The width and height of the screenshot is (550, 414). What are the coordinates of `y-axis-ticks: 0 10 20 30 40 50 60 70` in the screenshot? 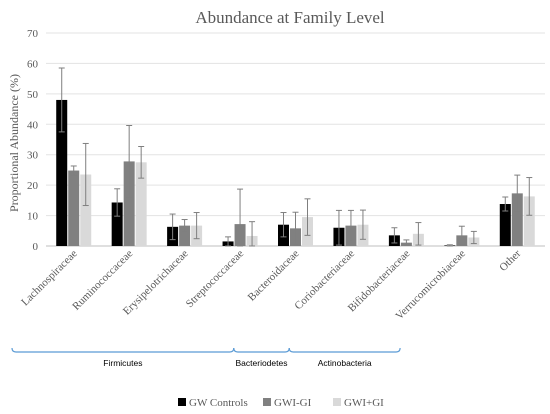 It's located at (33, 140).